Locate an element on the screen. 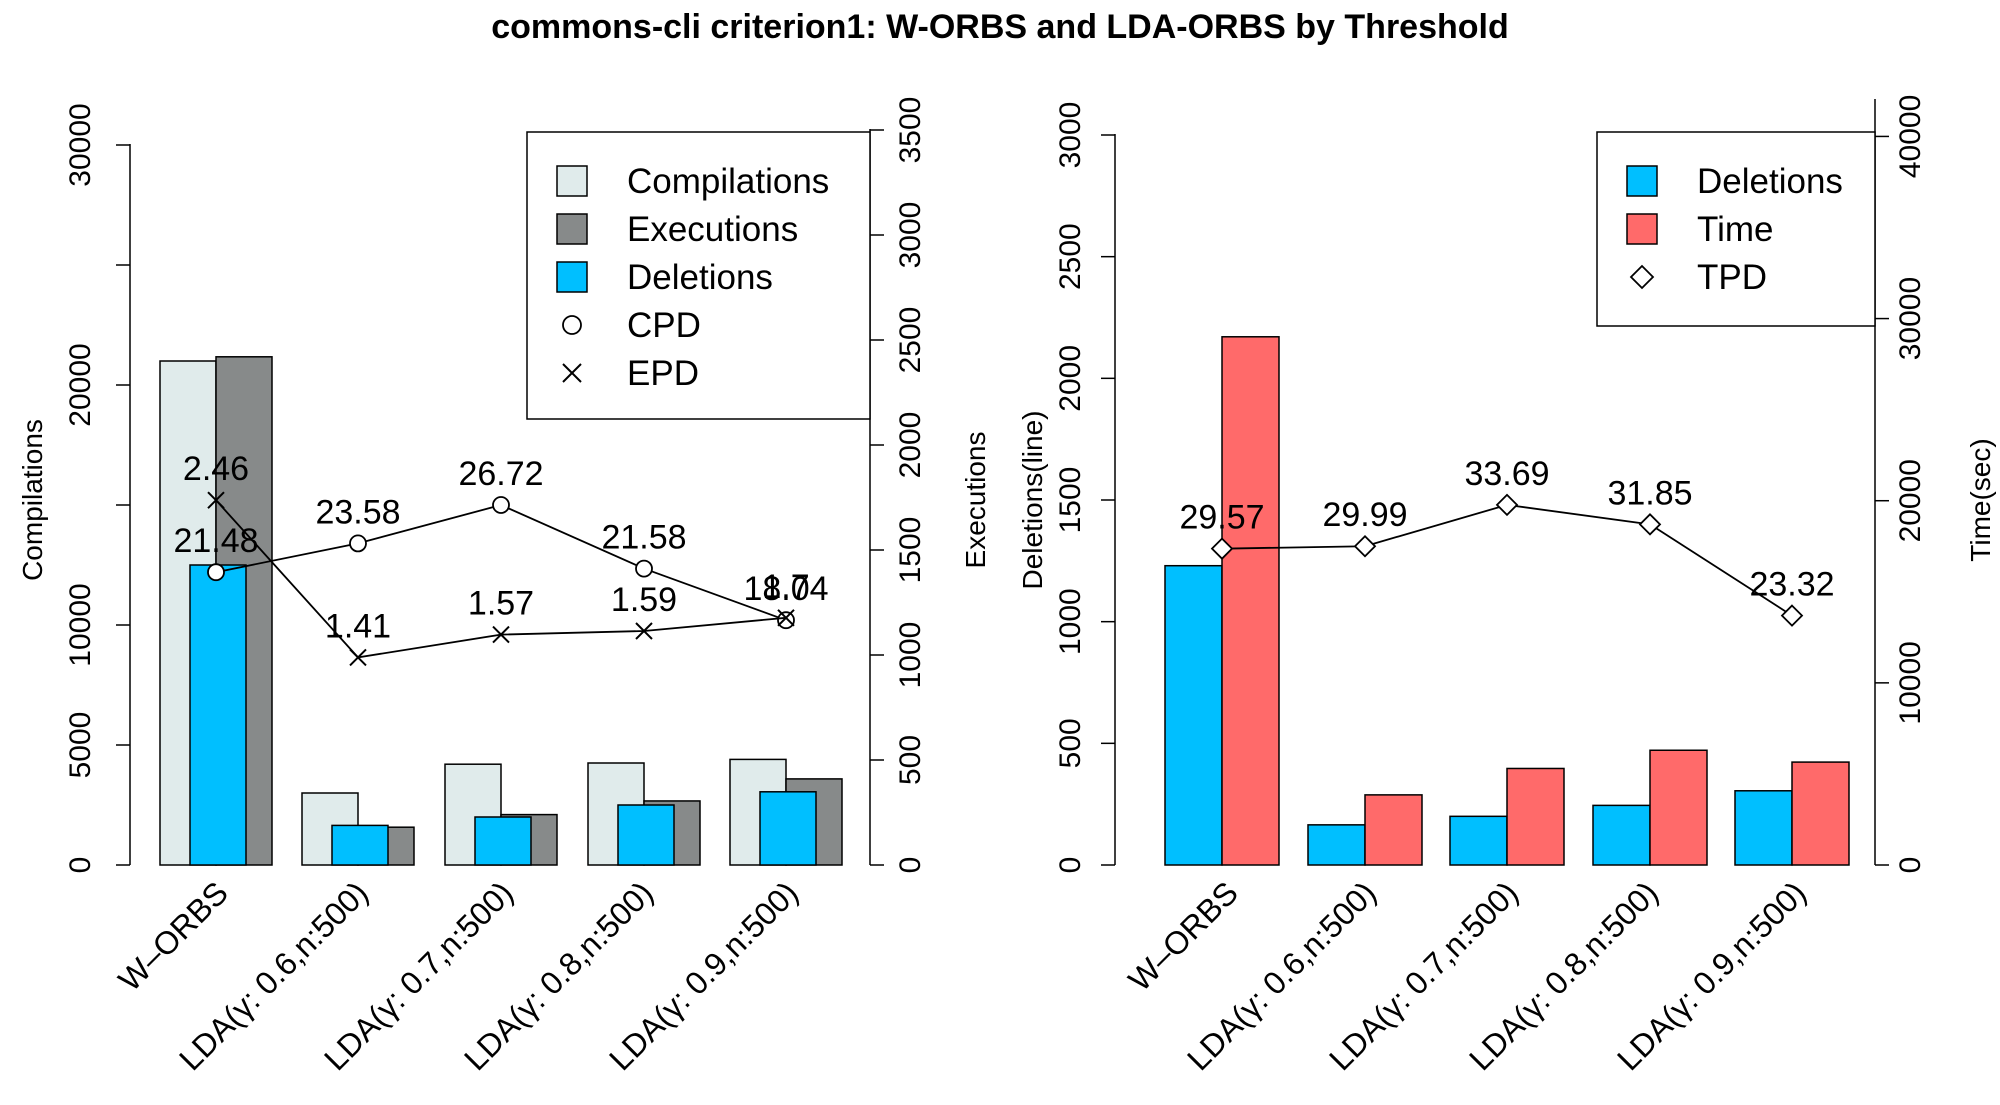 This screenshot has width=2000, height=1105. legend-label-time: Time is located at coordinates (1735, 229).